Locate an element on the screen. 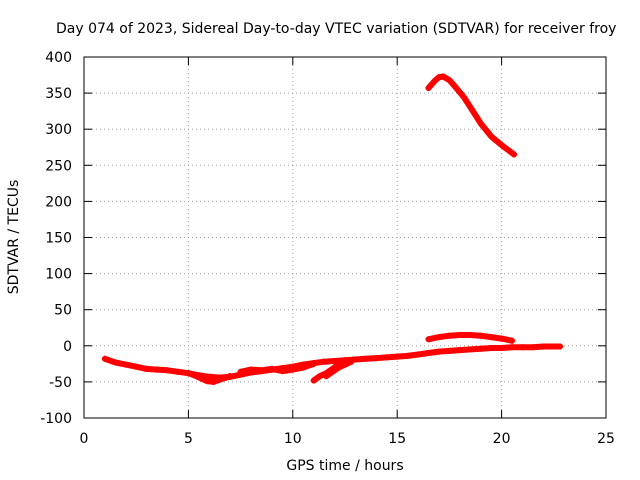 Image resolution: width=640 pixels, height=480 pixels. x-tick-label: 20 is located at coordinates (502, 439).